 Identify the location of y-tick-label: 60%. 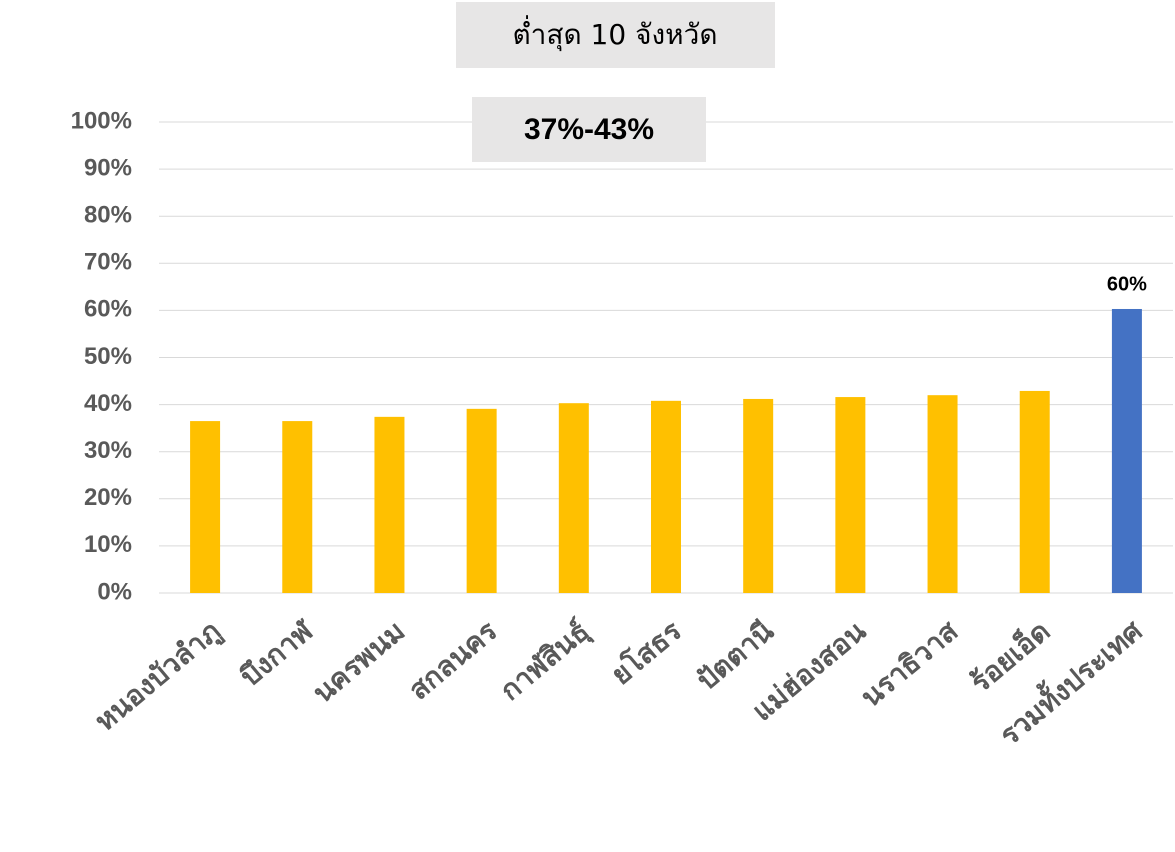
(108, 309).